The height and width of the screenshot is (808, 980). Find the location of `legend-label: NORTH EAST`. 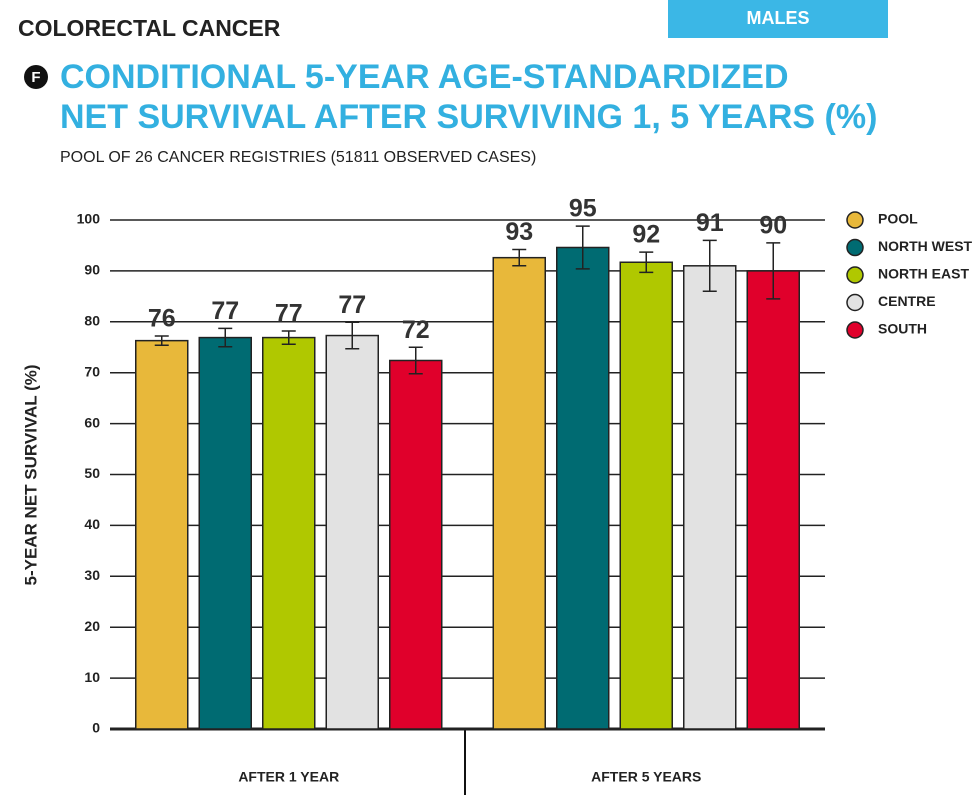

legend-label: NORTH EAST is located at coordinates (923, 274).